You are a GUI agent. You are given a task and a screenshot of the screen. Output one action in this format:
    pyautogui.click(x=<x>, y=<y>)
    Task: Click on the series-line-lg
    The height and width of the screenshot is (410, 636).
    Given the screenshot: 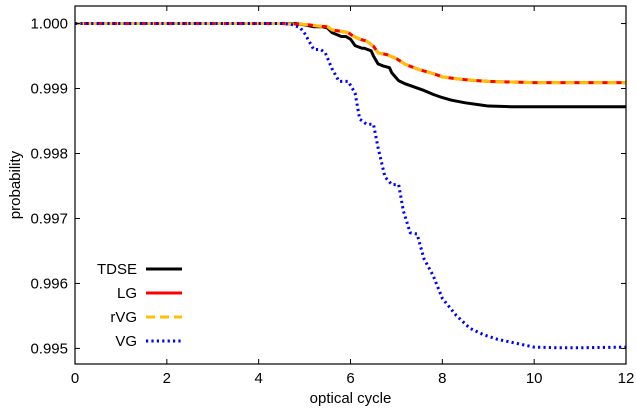 What is the action you would take?
    pyautogui.click(x=350, y=53)
    